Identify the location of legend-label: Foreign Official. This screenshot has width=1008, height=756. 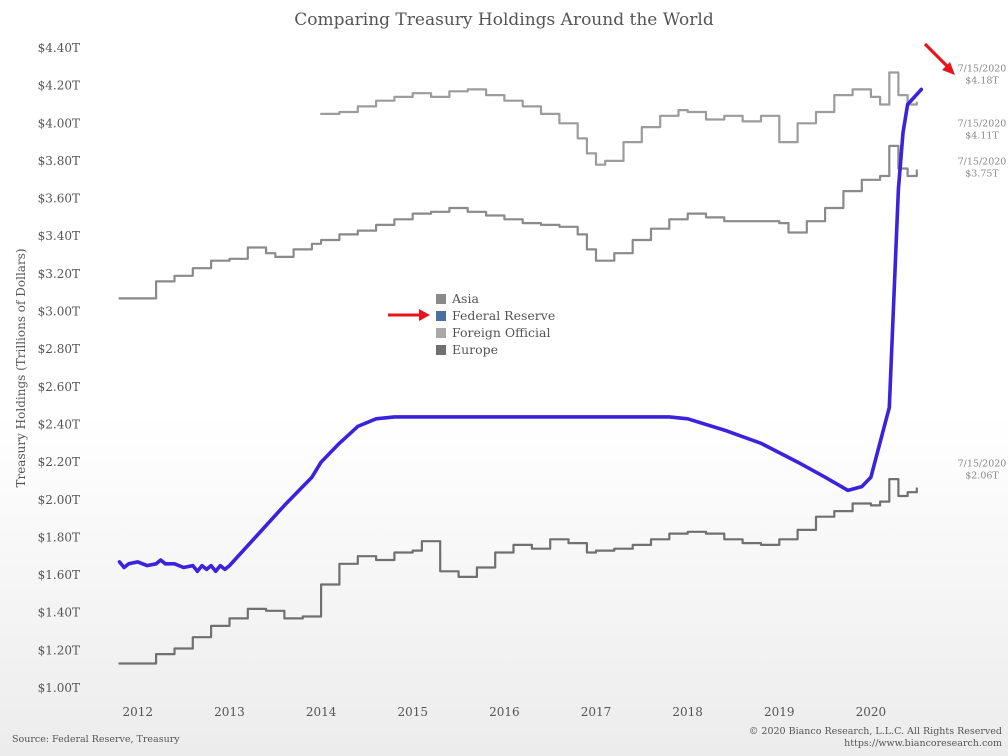
(501, 332).